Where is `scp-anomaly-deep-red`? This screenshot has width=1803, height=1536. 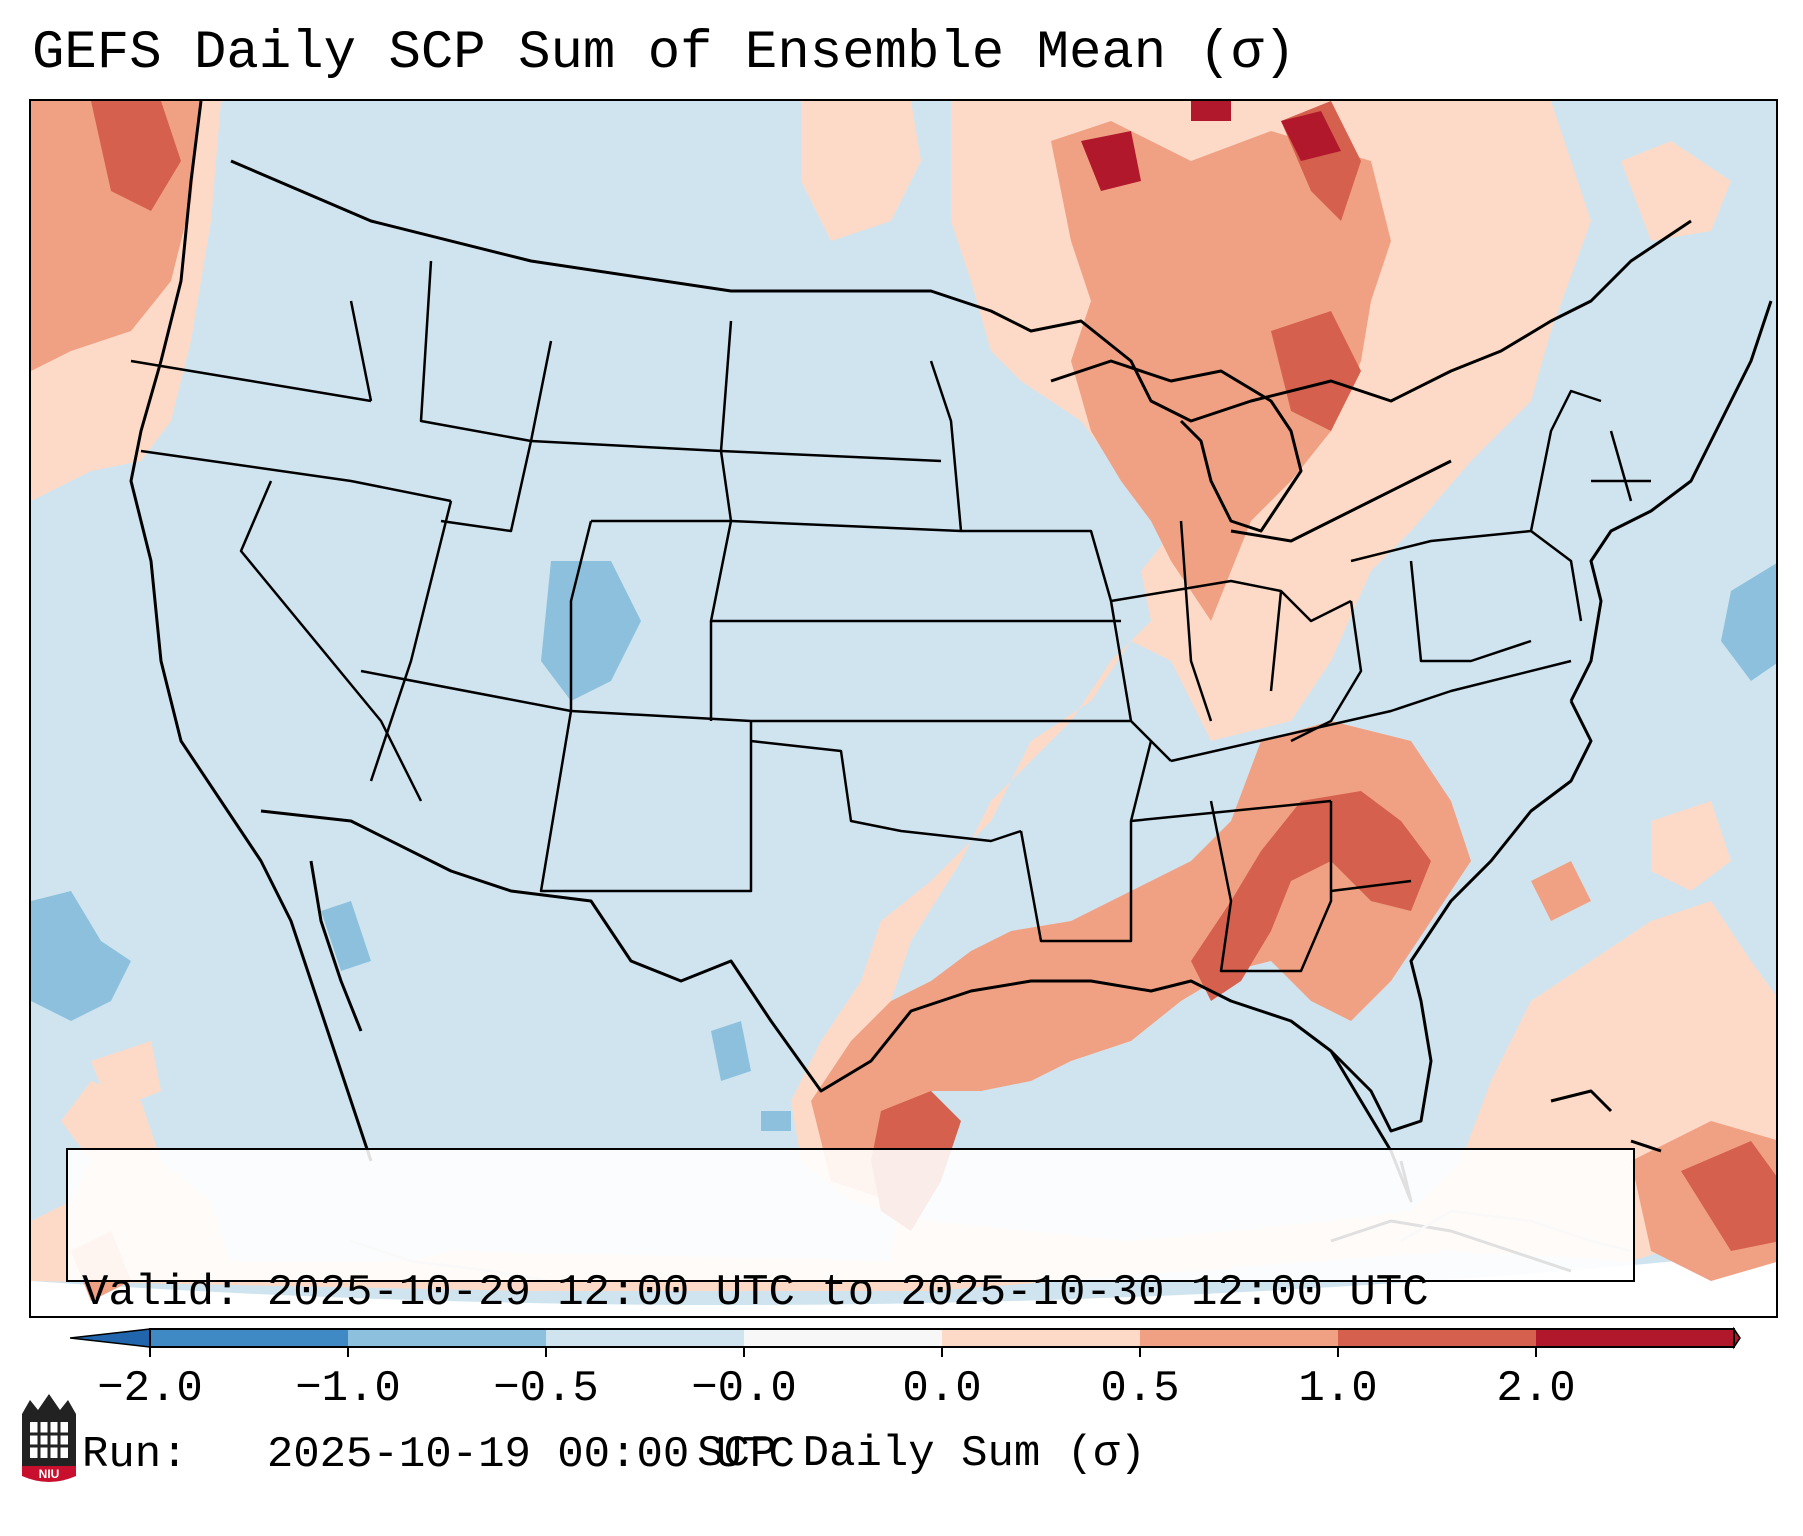 scp-anomaly-deep-red is located at coordinates (1211, 146).